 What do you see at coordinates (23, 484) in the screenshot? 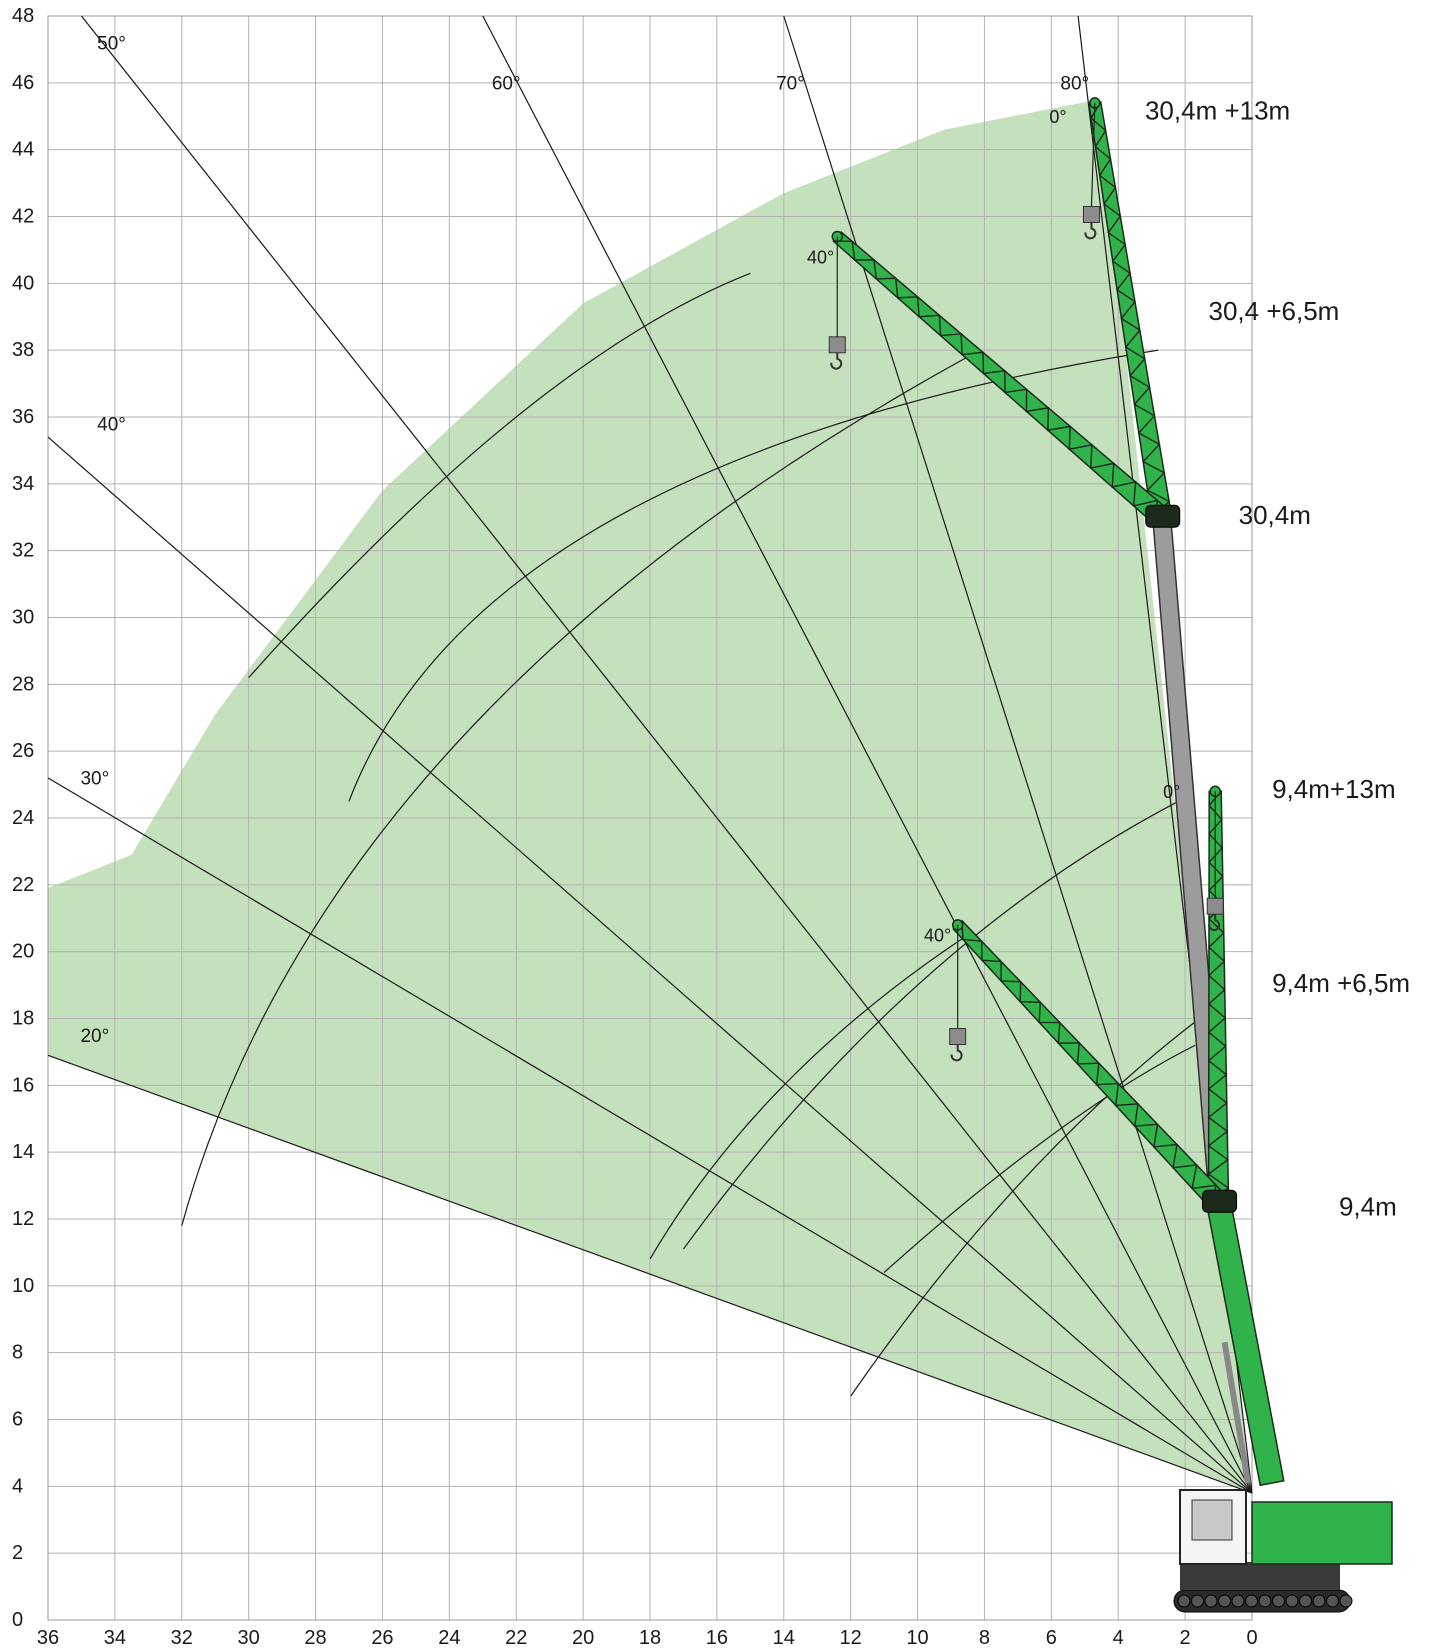
I see `y-tick-label: 34` at bounding box center [23, 484].